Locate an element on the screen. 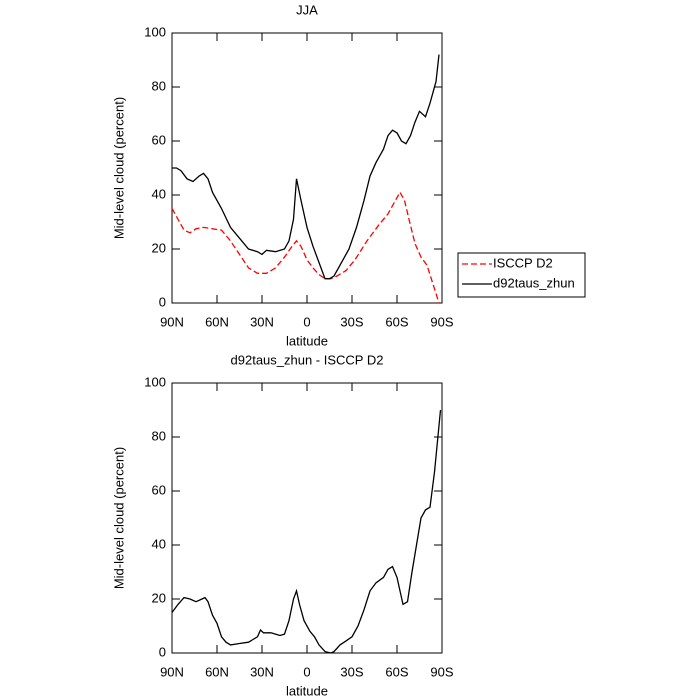  chart-title: JJA is located at coordinates (307, 9).